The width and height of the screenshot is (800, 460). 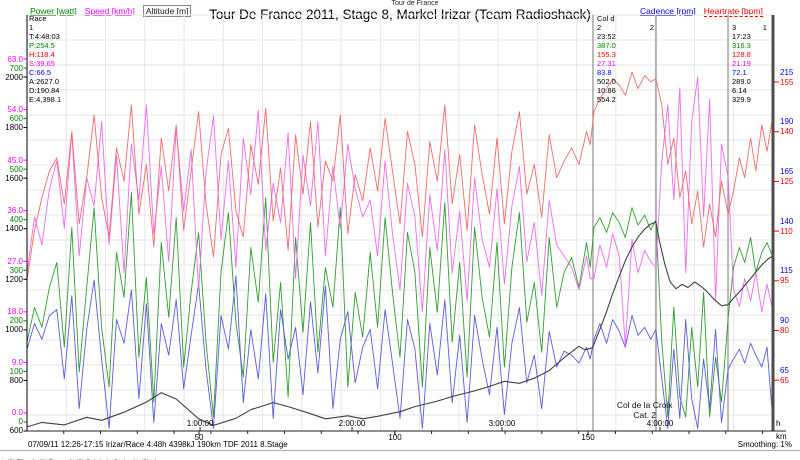 What do you see at coordinates (42, 54) in the screenshot?
I see `legend-row: H:118.4` at bounding box center [42, 54].